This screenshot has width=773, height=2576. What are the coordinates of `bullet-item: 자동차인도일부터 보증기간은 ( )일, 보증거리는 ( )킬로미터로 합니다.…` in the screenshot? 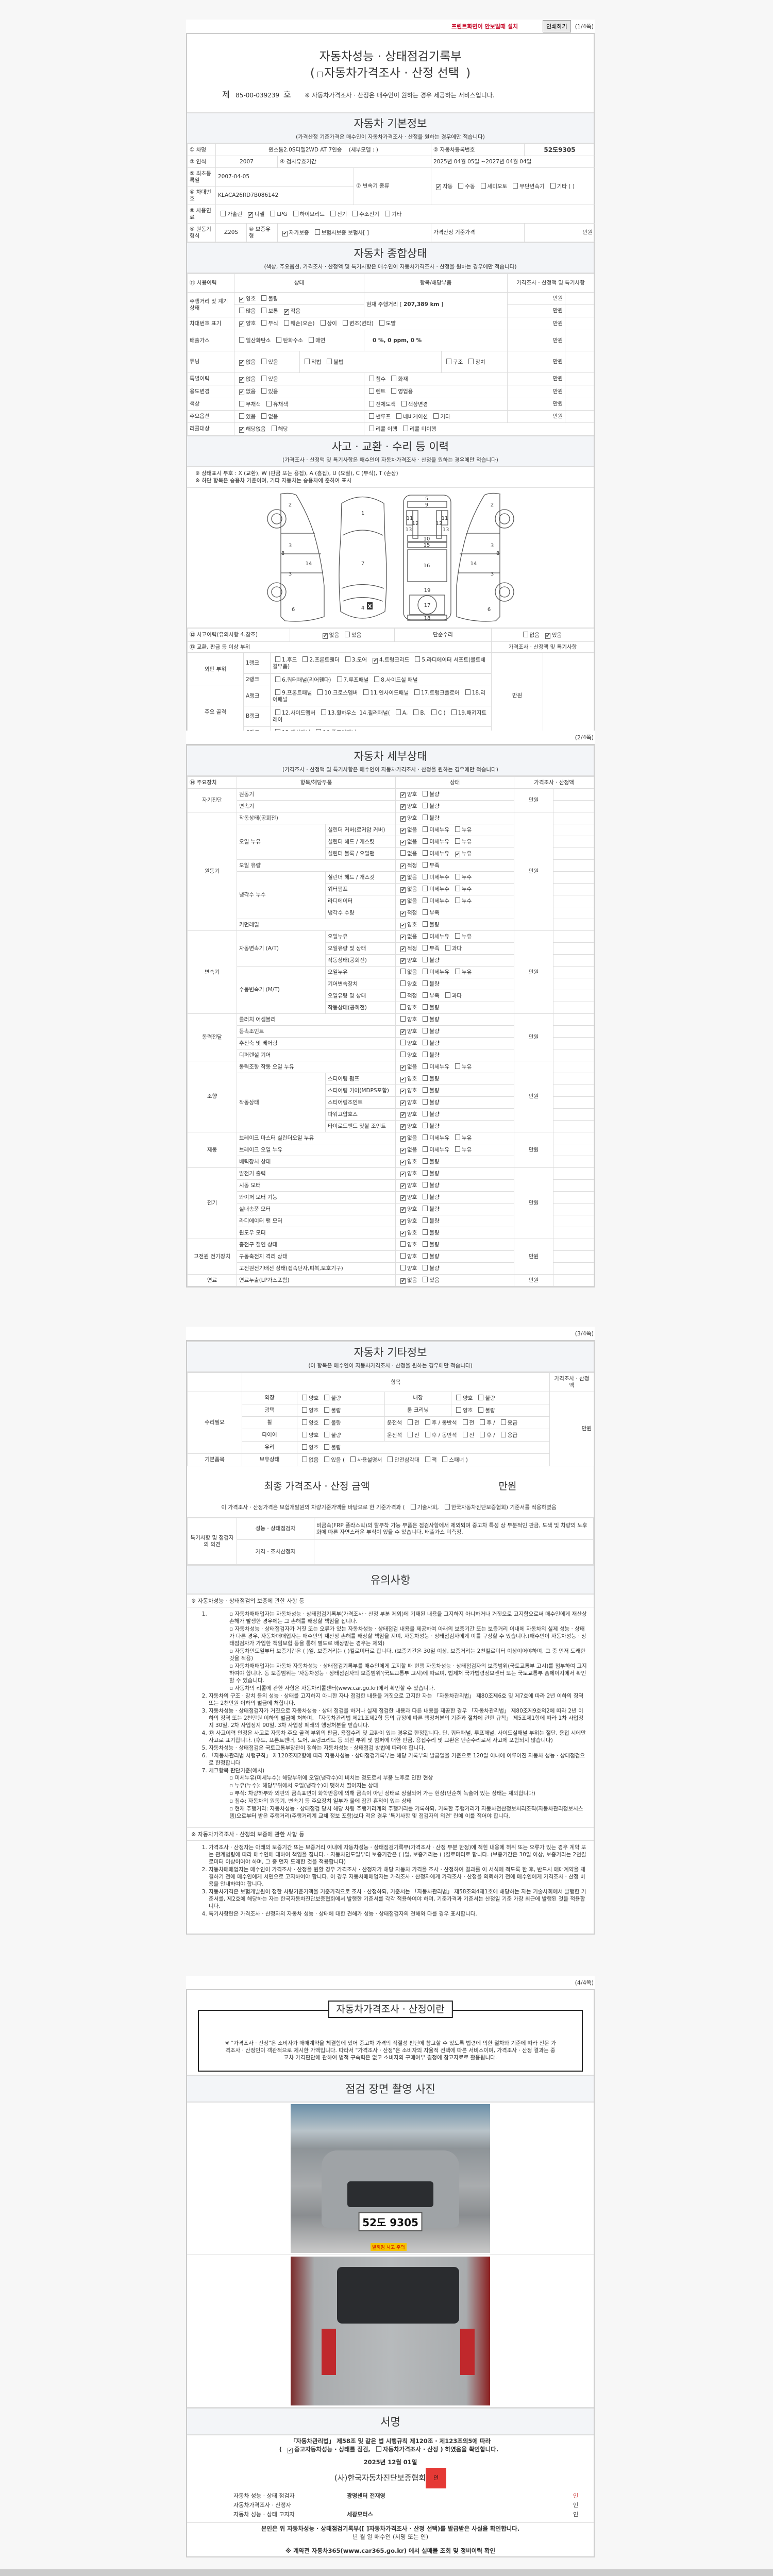 It's located at (408, 1655).